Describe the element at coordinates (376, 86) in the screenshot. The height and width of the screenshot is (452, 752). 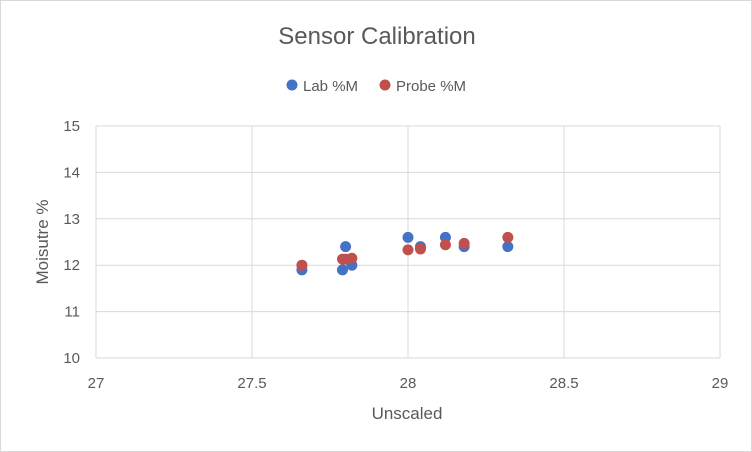
I see `legend: Lab %M Probe %M` at that location.